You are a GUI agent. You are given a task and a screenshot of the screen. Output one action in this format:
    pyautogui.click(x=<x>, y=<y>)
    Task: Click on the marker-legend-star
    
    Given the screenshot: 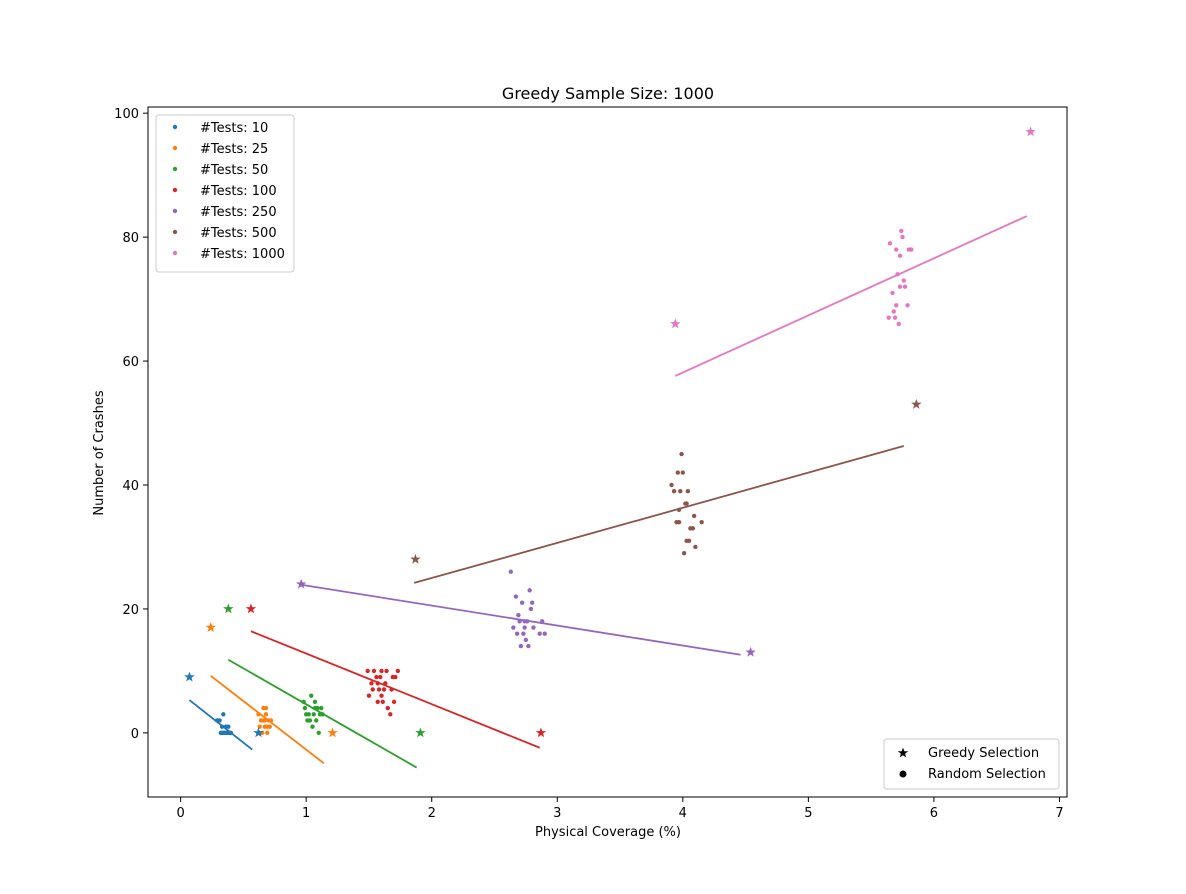 What is the action you would take?
    pyautogui.click(x=903, y=752)
    